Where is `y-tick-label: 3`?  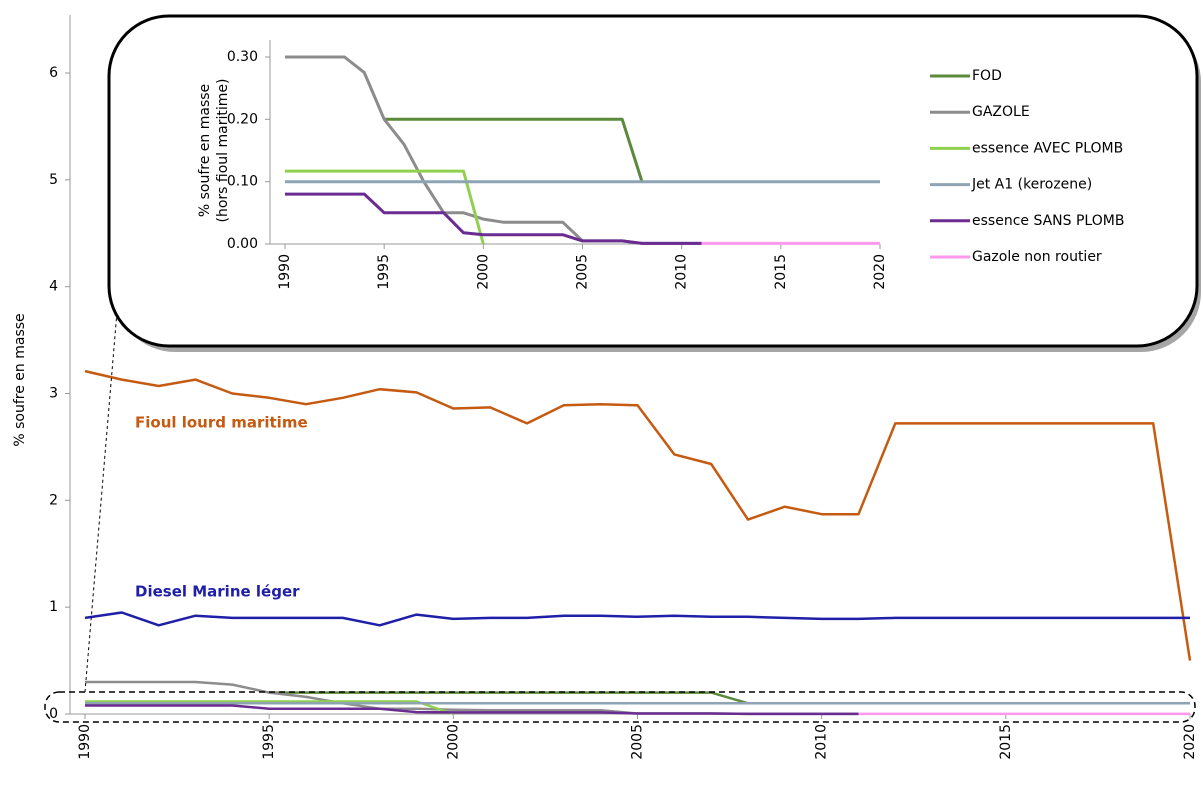 y-tick-label: 3 is located at coordinates (53, 394).